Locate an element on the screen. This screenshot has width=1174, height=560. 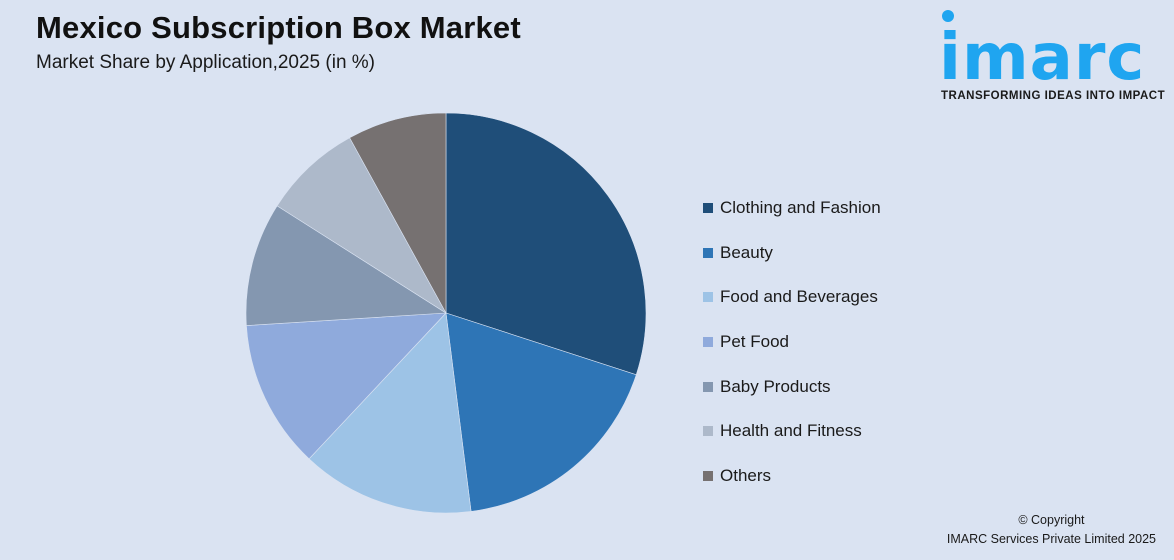
legend-item: Food and Beverages is located at coordinates (792, 297).